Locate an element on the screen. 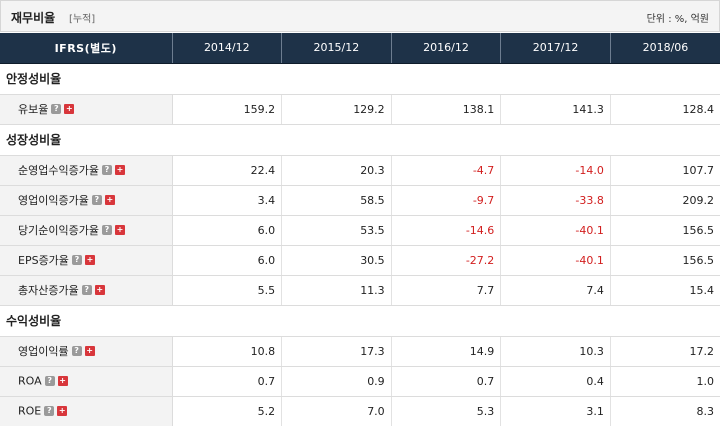 The height and width of the screenshot is (426, 720). value-cell: 159.2 is located at coordinates (227, 109).